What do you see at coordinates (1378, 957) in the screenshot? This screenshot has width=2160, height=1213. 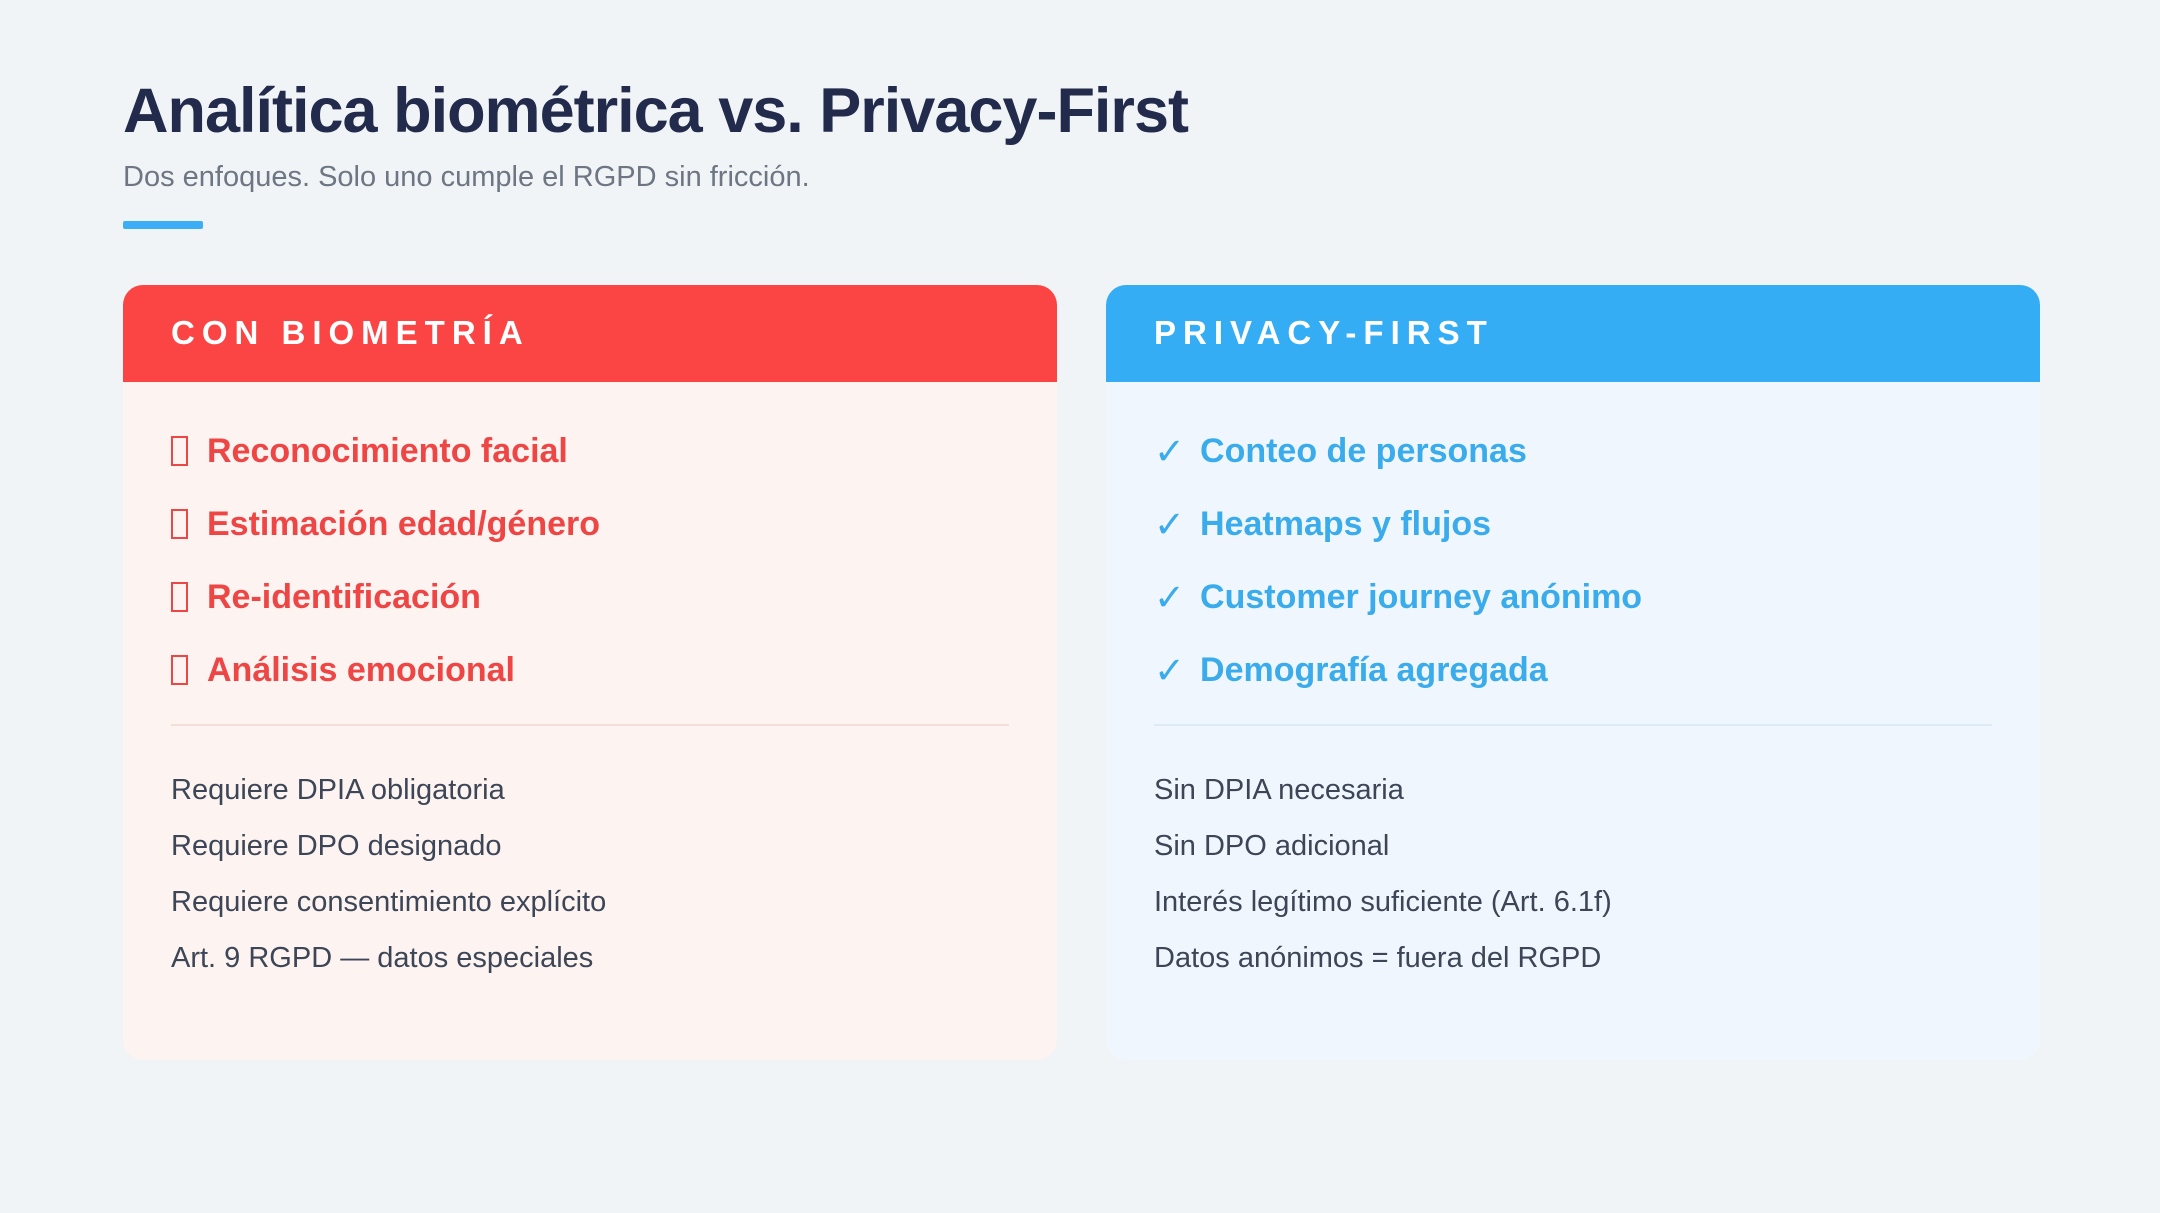 I see `note-line: Datos anónimos = fuera del RGPD` at bounding box center [1378, 957].